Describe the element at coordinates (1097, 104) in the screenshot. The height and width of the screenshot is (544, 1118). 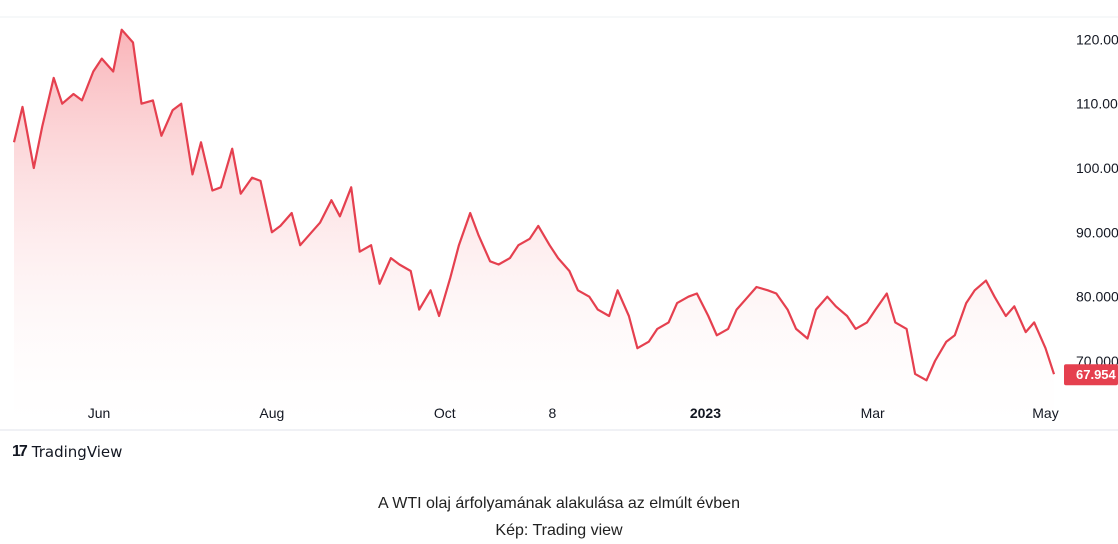
I see `y-tick-label: 110.000` at that location.